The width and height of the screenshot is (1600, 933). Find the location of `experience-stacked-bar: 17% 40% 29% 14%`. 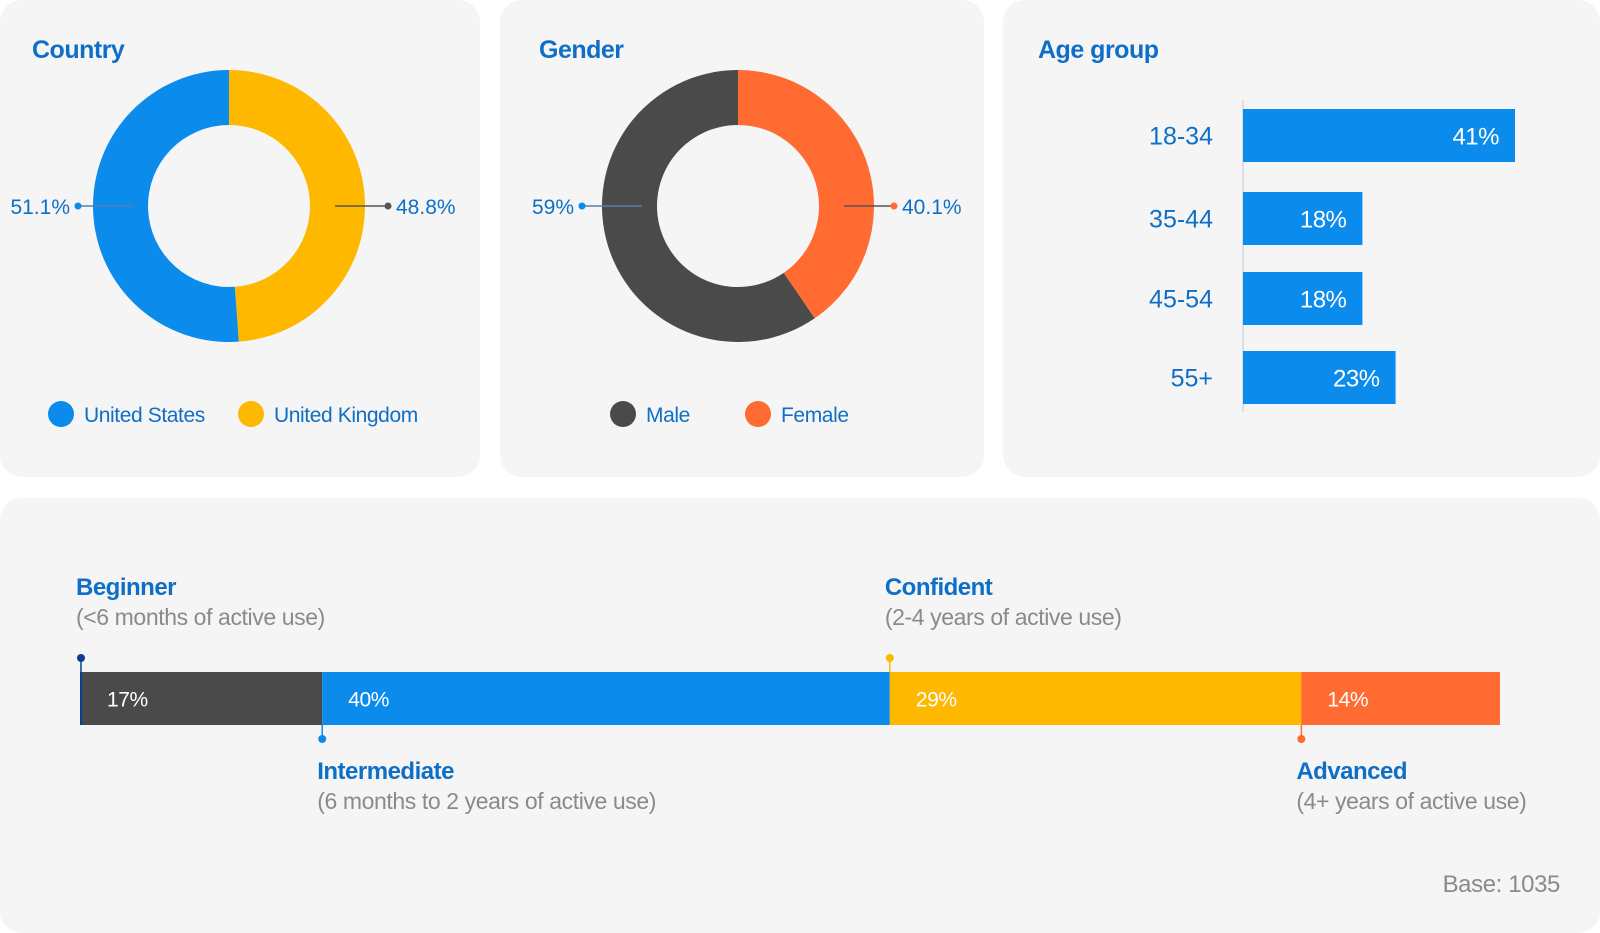

experience-stacked-bar: 17% 40% 29% 14% is located at coordinates (788, 698).